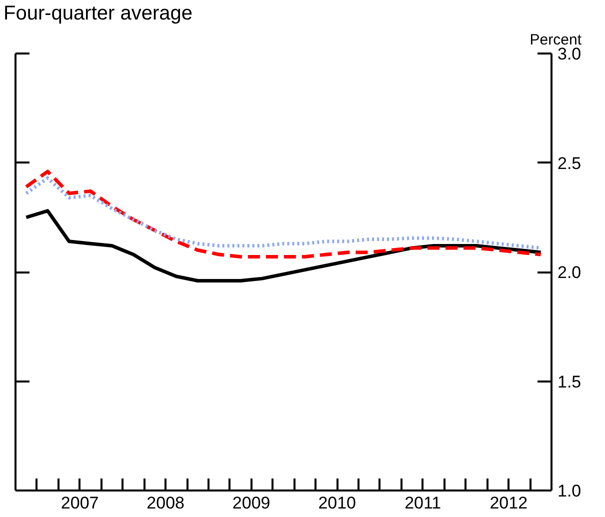 Image resolution: width=605 pixels, height=517 pixels. What do you see at coordinates (509, 503) in the screenshot?
I see `x-tick-label: 2012` at bounding box center [509, 503].